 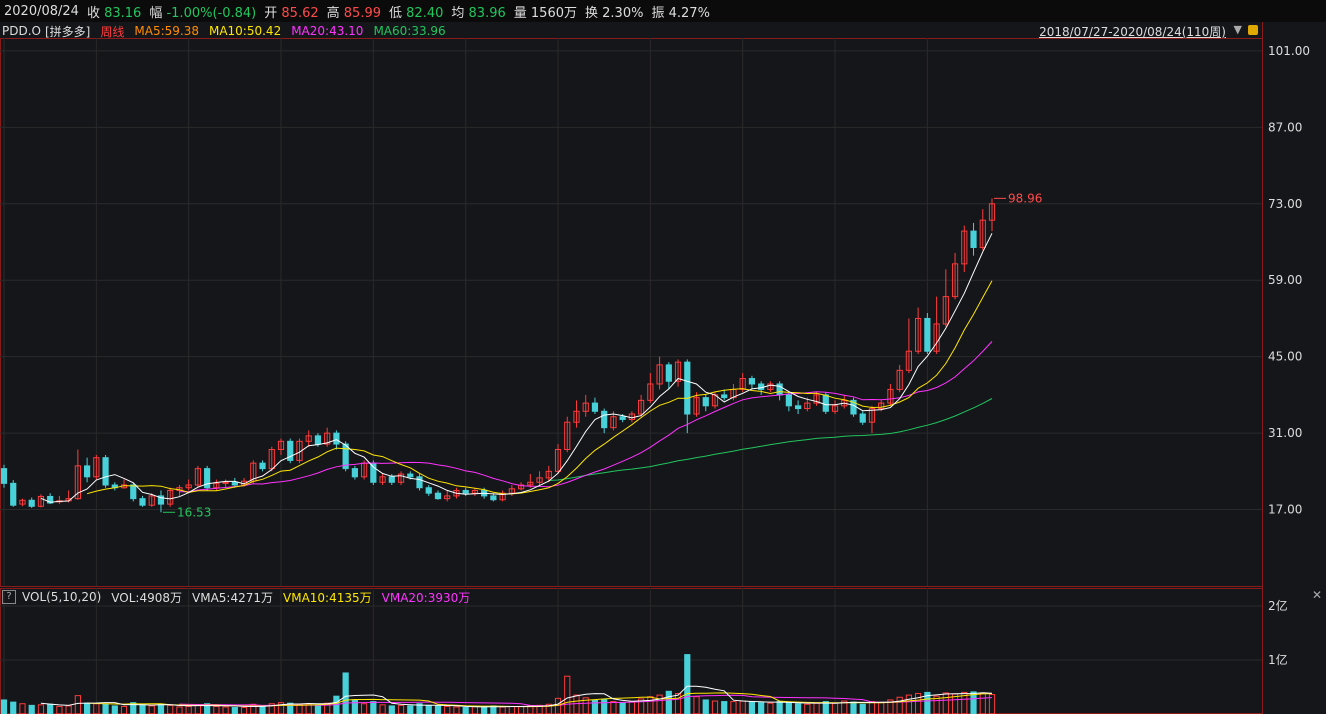 I want to click on date-range-label: 2018/07/27-2020/08/24(110周), so click(x=1132, y=32).